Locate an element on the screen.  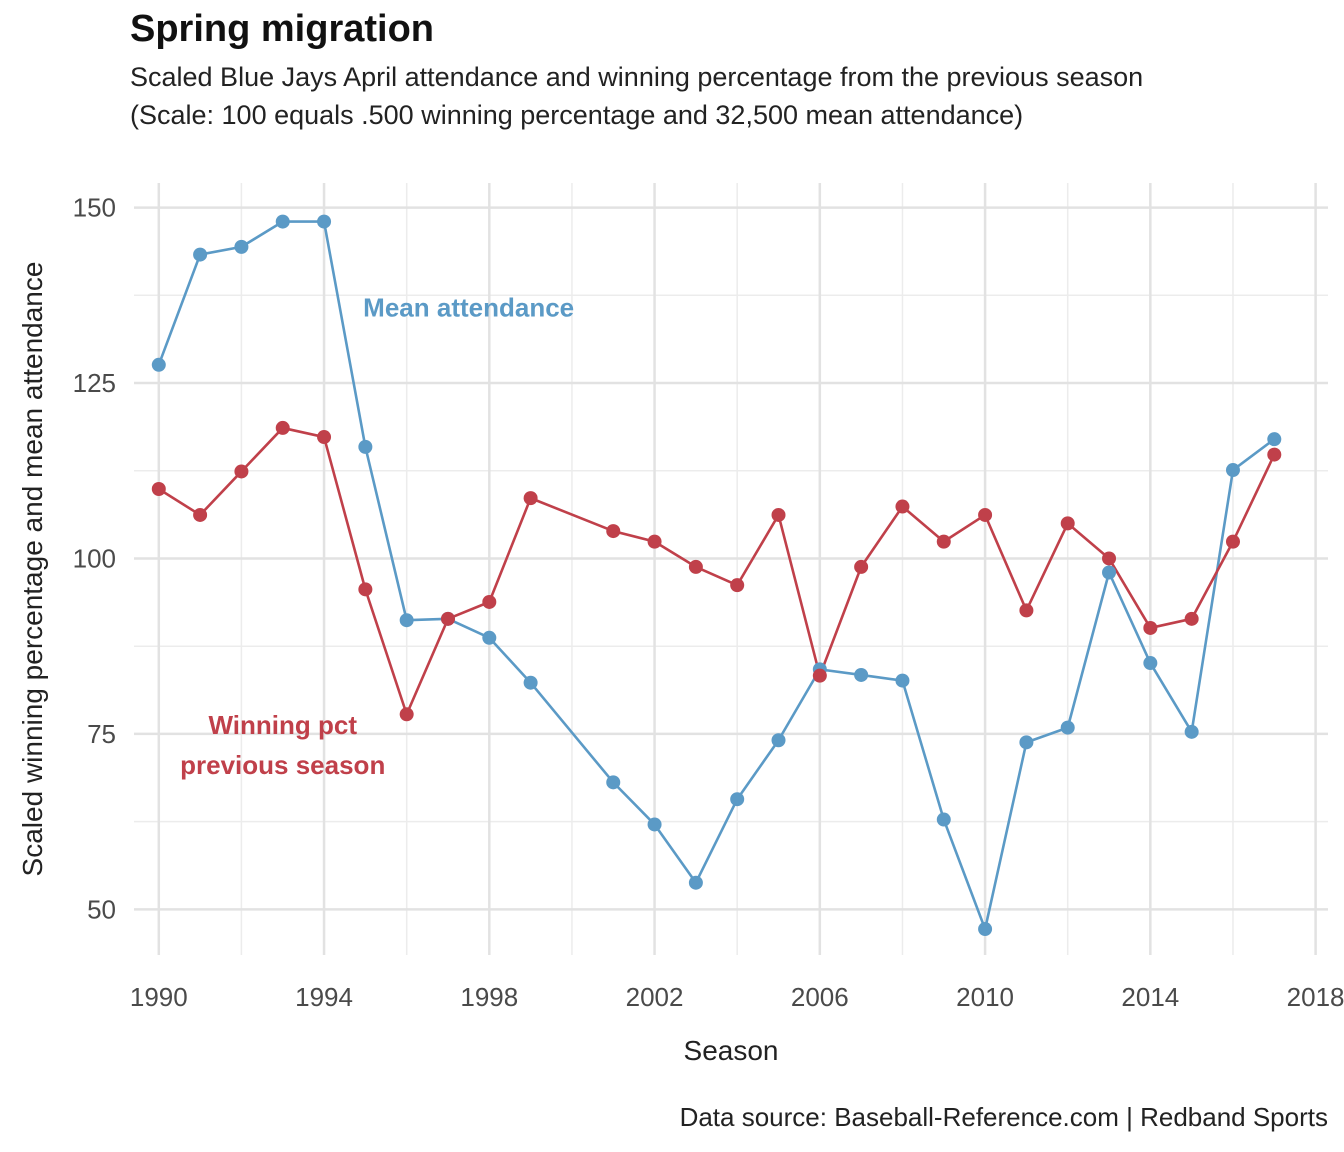
y-tick-label: 50 is located at coordinates (101, 909).